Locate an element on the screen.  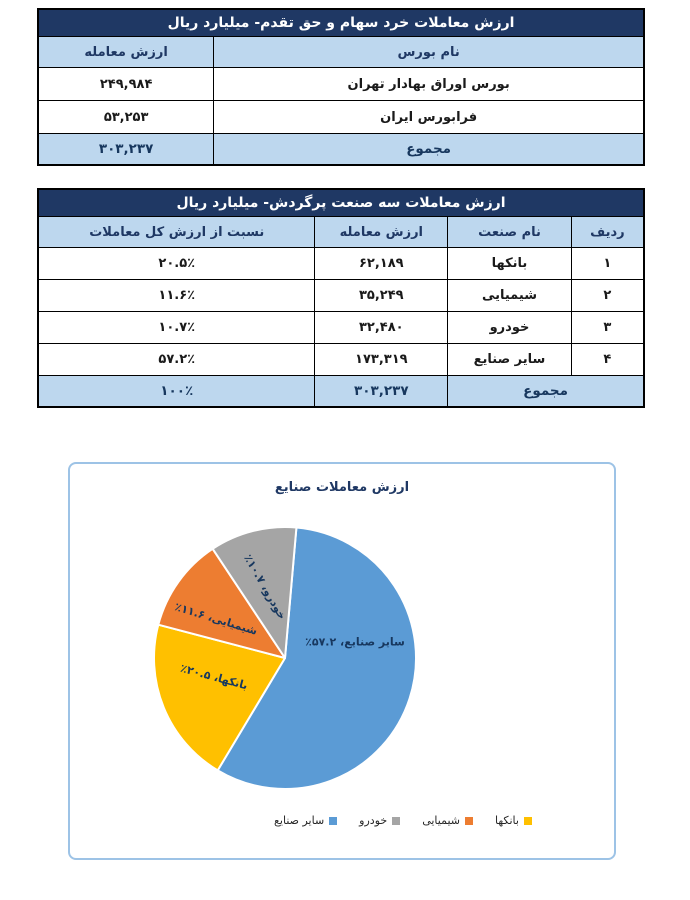
legend-label: خودرو is located at coordinates (373, 820).